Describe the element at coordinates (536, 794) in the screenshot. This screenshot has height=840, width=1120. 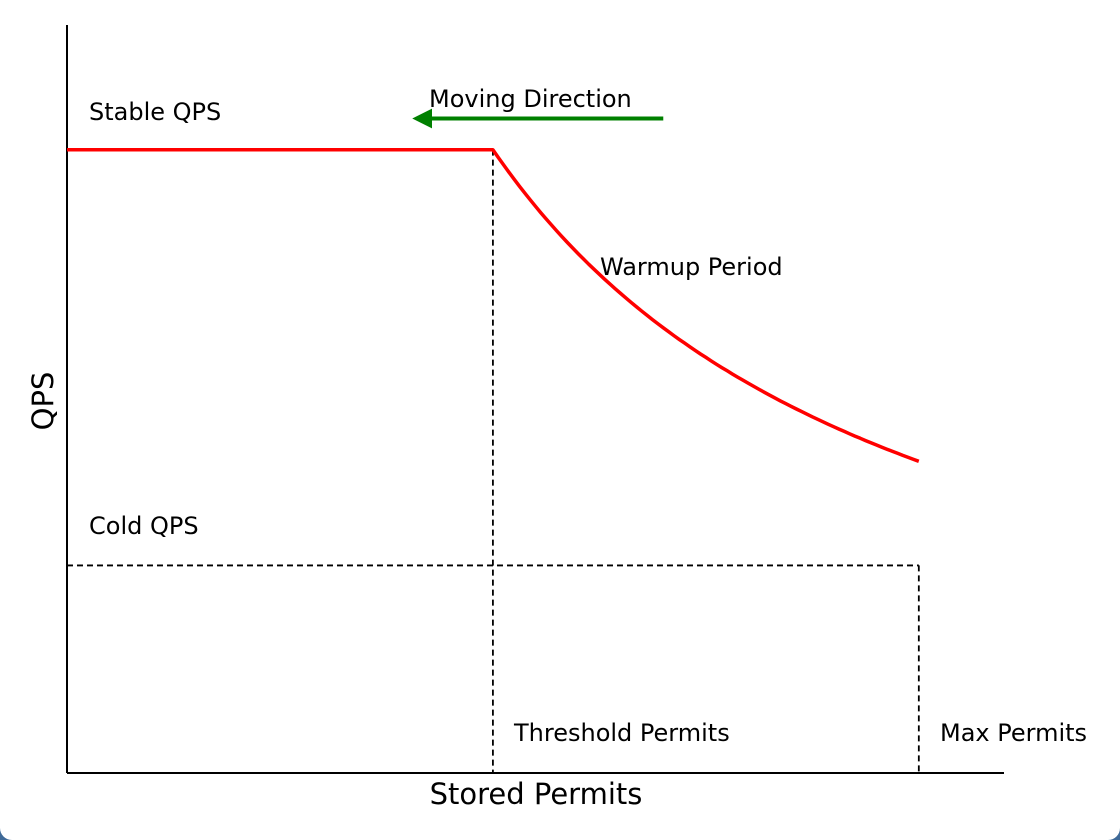
I see `x-axis-title: Stored Permits` at that location.